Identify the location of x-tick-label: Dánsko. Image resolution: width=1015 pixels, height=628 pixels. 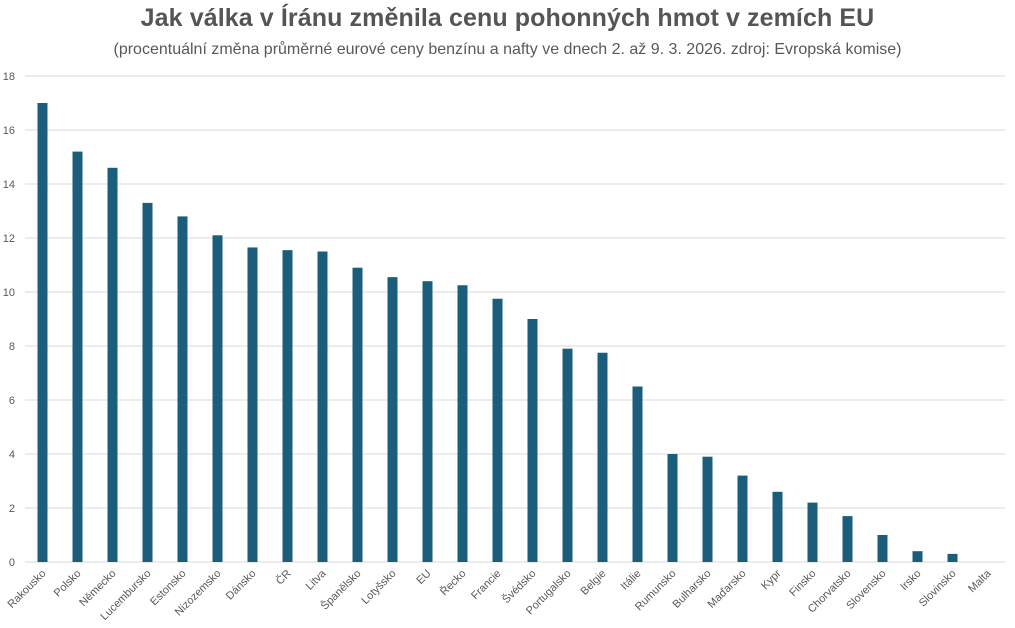
(241, 585).